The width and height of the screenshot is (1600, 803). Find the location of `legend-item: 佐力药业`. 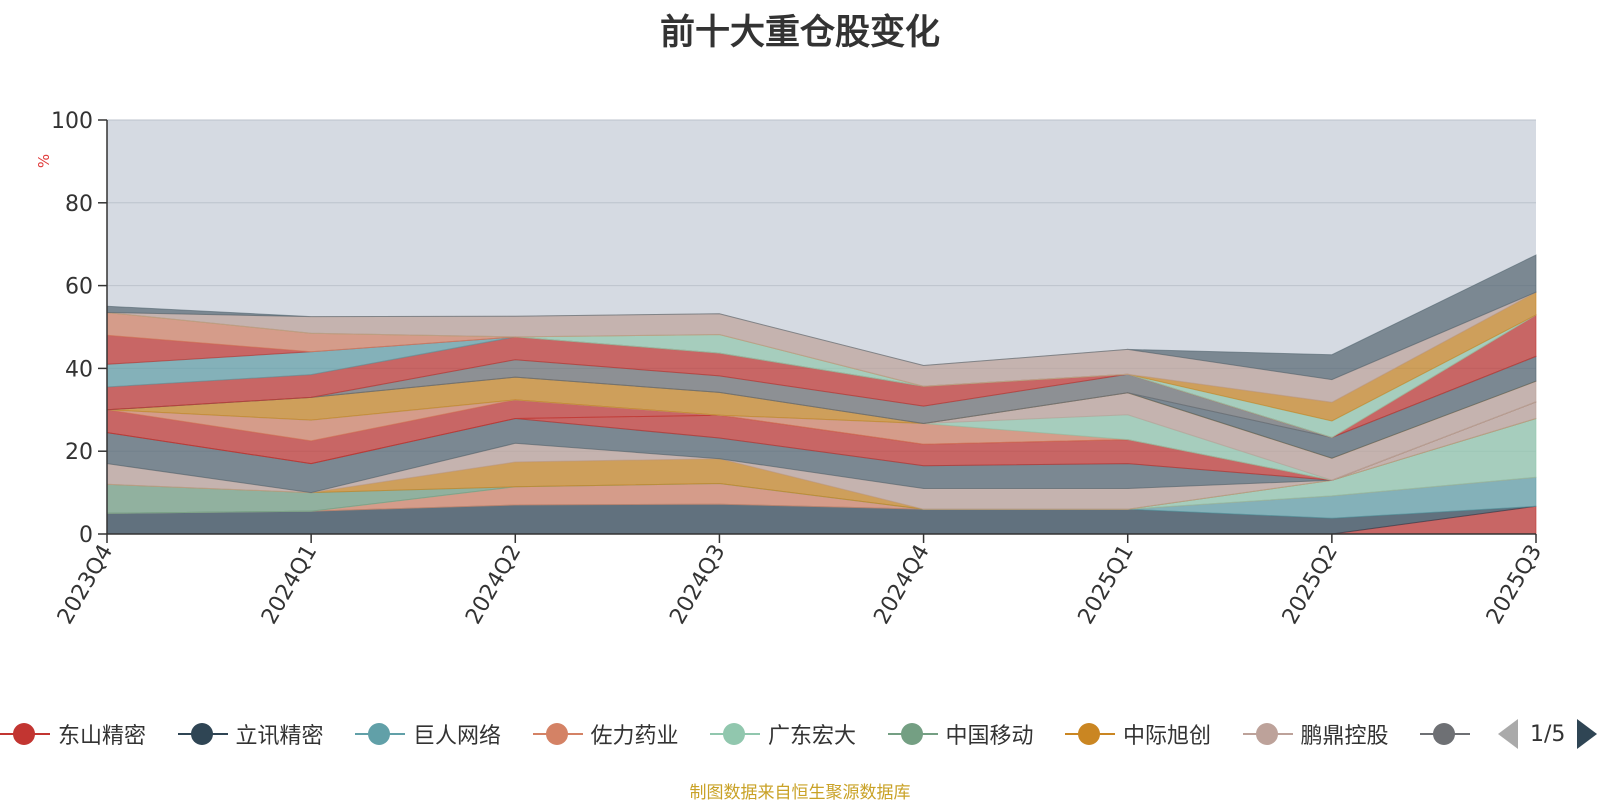

legend-item: 佐力药业 is located at coordinates (605, 734).